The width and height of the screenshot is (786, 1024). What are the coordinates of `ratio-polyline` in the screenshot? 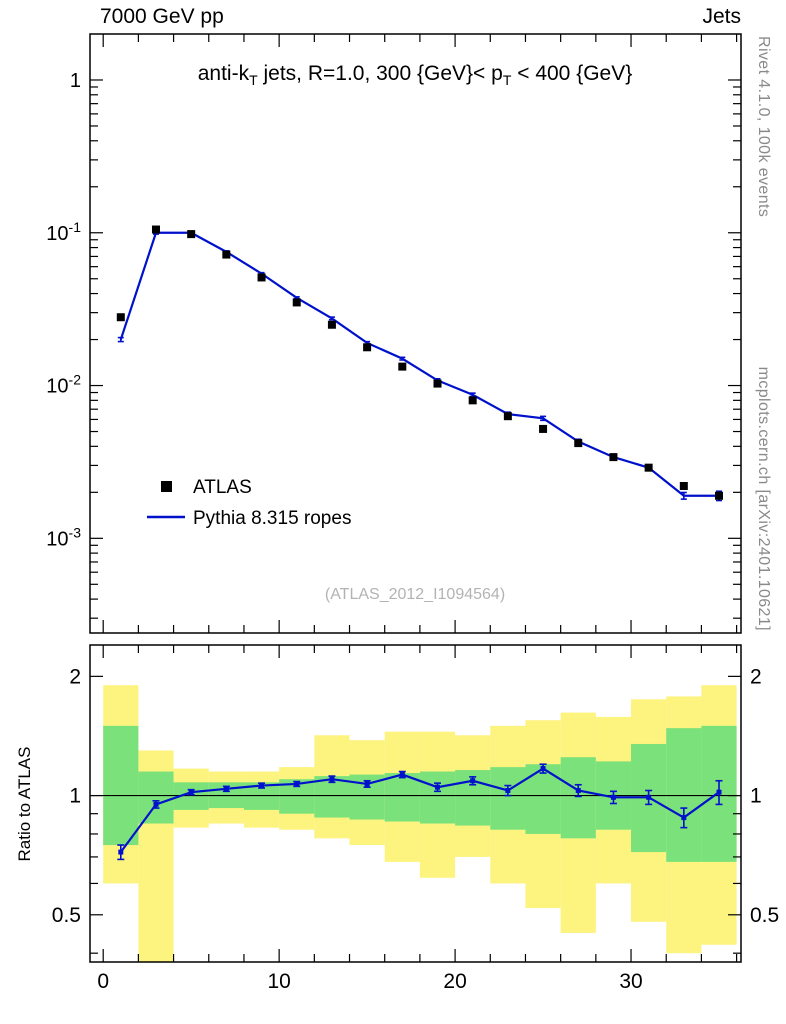 It's located at (419, 810).